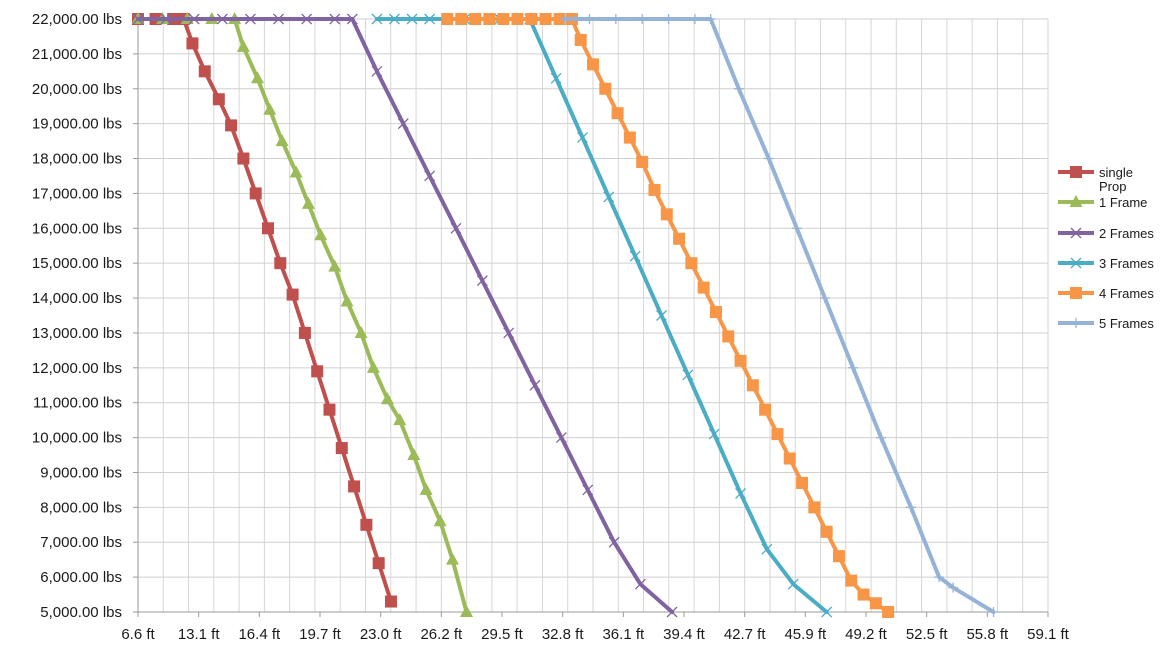 Image resolution: width=1165 pixels, height=645 pixels. What do you see at coordinates (1126, 233) in the screenshot?
I see `legend-label: 2 Frames` at bounding box center [1126, 233].